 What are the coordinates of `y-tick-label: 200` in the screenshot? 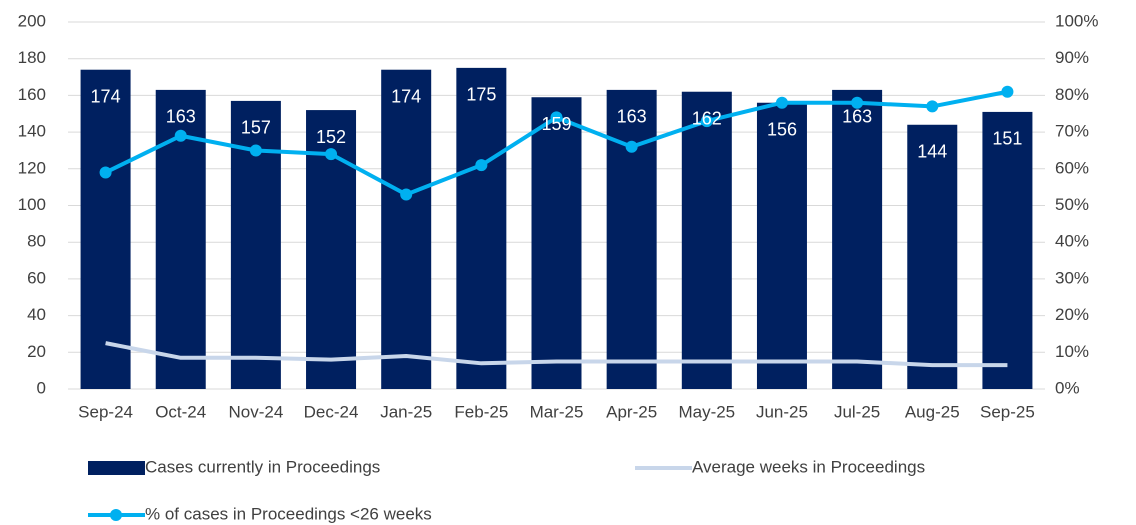 It's located at (32, 20).